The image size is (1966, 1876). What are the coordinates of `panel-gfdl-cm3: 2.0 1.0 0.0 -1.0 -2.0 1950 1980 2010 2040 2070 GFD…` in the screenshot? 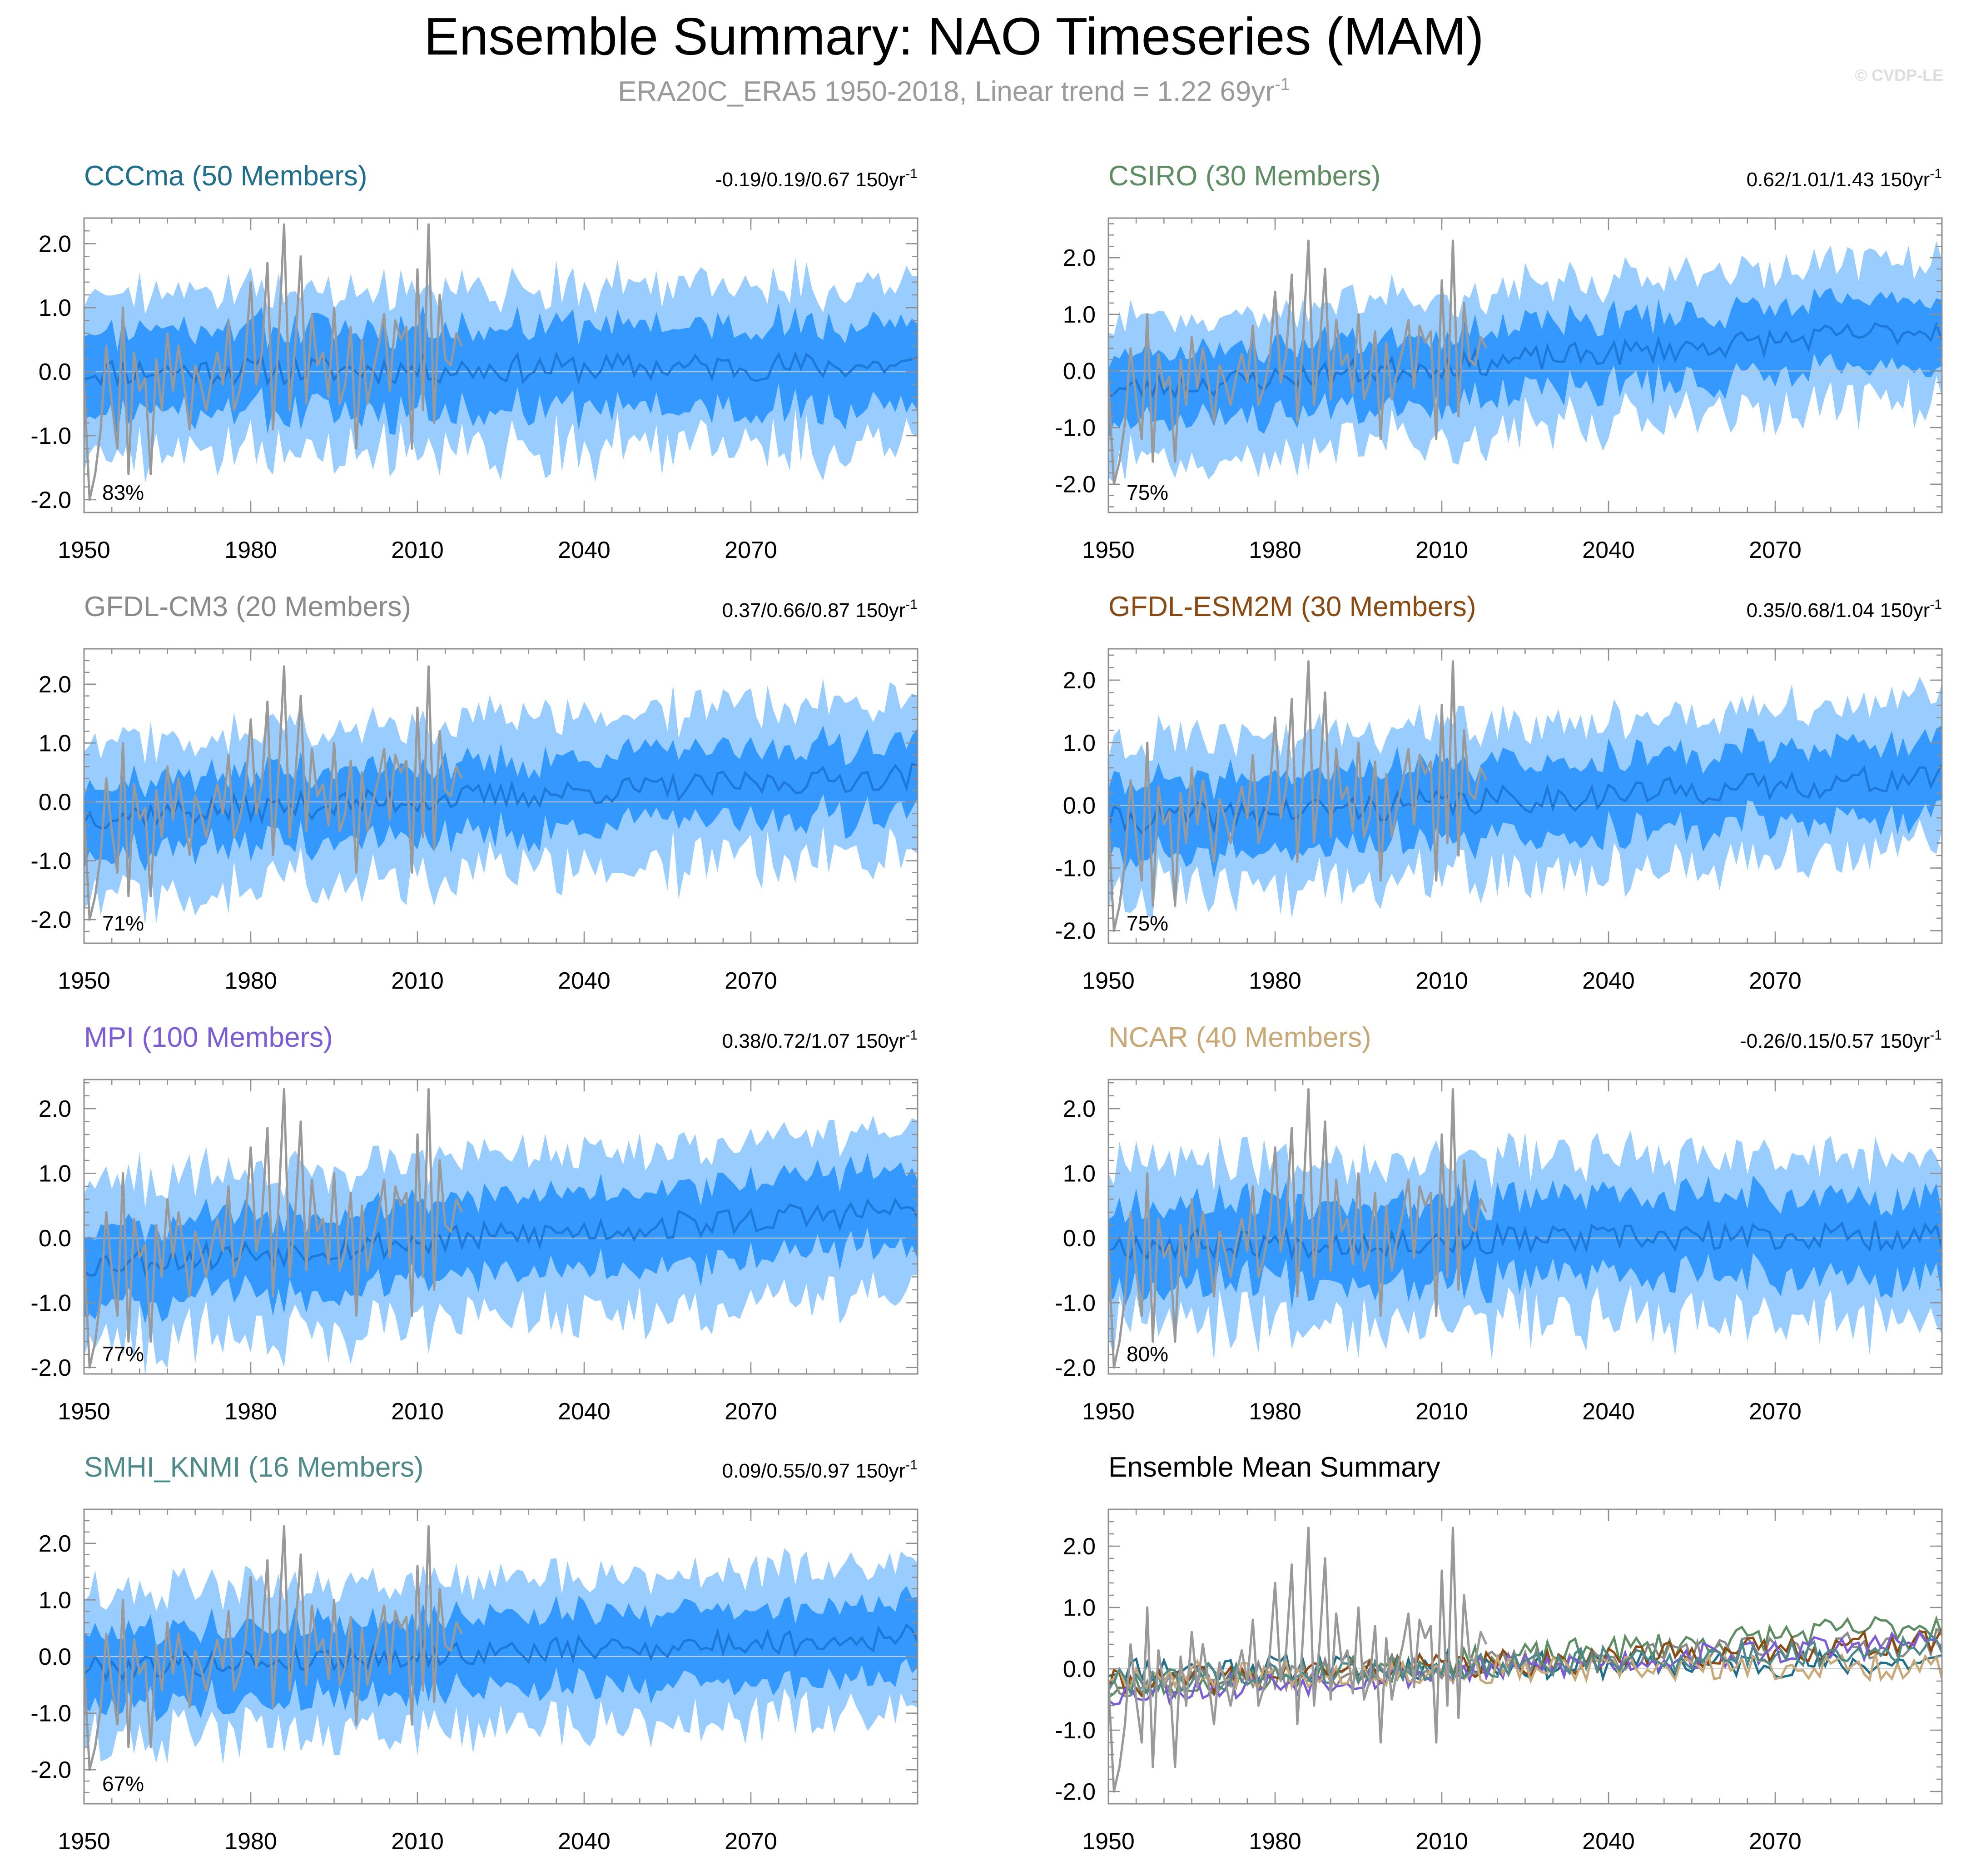 It's located at (474, 793).